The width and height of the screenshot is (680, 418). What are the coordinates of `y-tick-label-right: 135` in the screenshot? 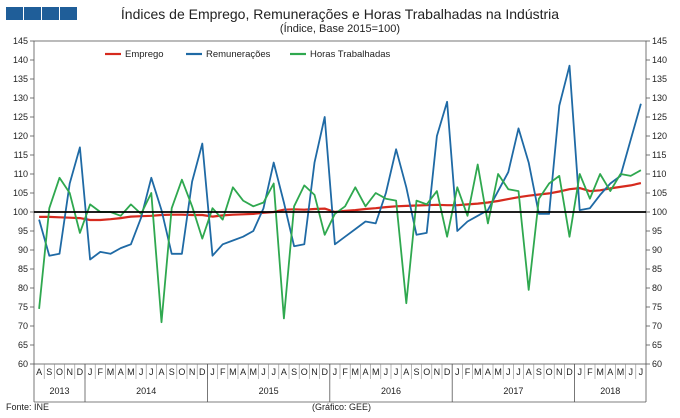 It's located at (659, 79).